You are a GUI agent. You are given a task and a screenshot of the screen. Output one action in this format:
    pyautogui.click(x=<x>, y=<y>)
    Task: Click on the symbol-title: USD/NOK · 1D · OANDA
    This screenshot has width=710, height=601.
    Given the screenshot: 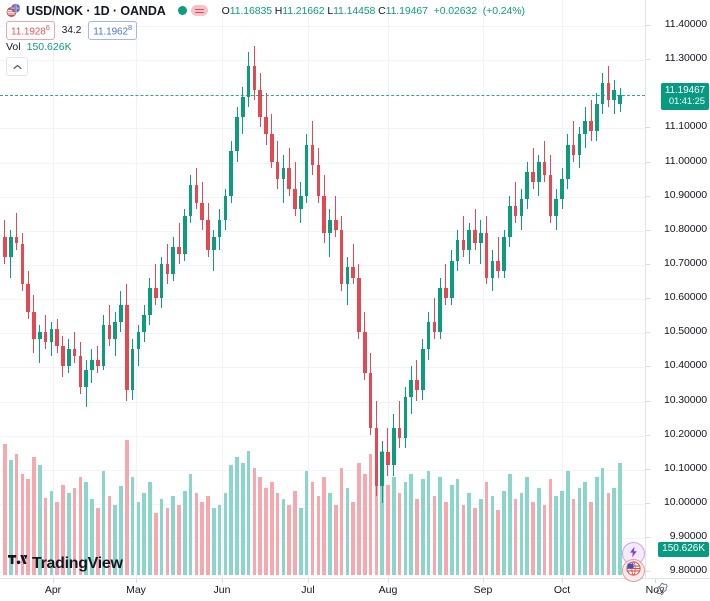 What is the action you would take?
    pyautogui.click(x=96, y=10)
    